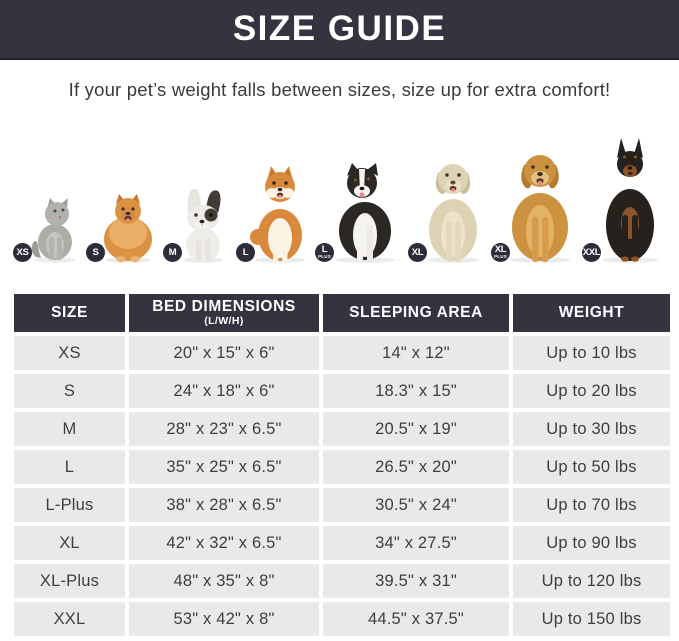 Image resolution: width=679 pixels, height=641 pixels. Describe the element at coordinates (416, 429) in the screenshot. I see `cell-sleep-m: 20.5" x 19"` at that location.